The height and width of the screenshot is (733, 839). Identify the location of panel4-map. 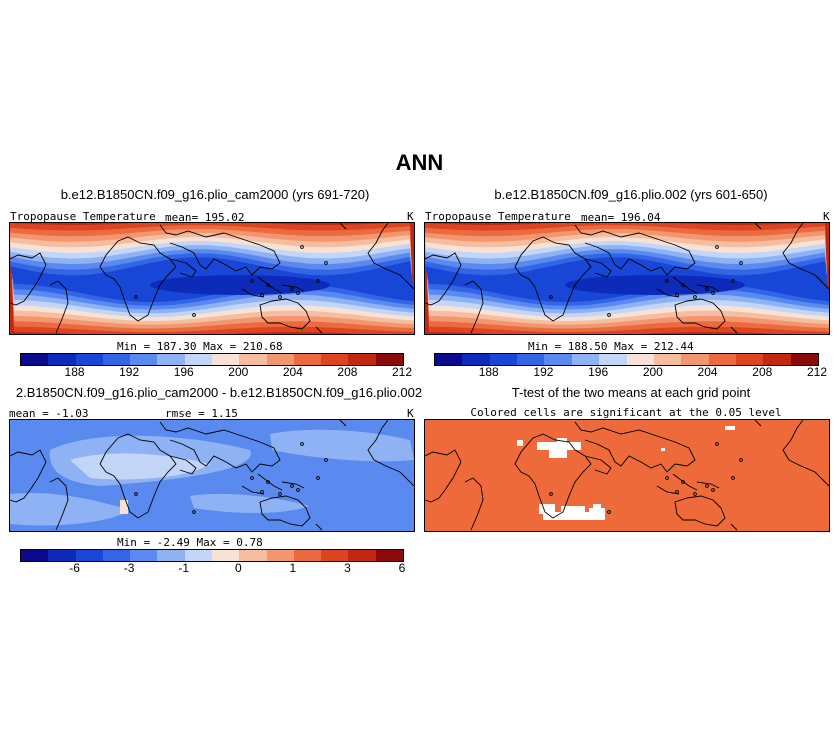
(627, 475).